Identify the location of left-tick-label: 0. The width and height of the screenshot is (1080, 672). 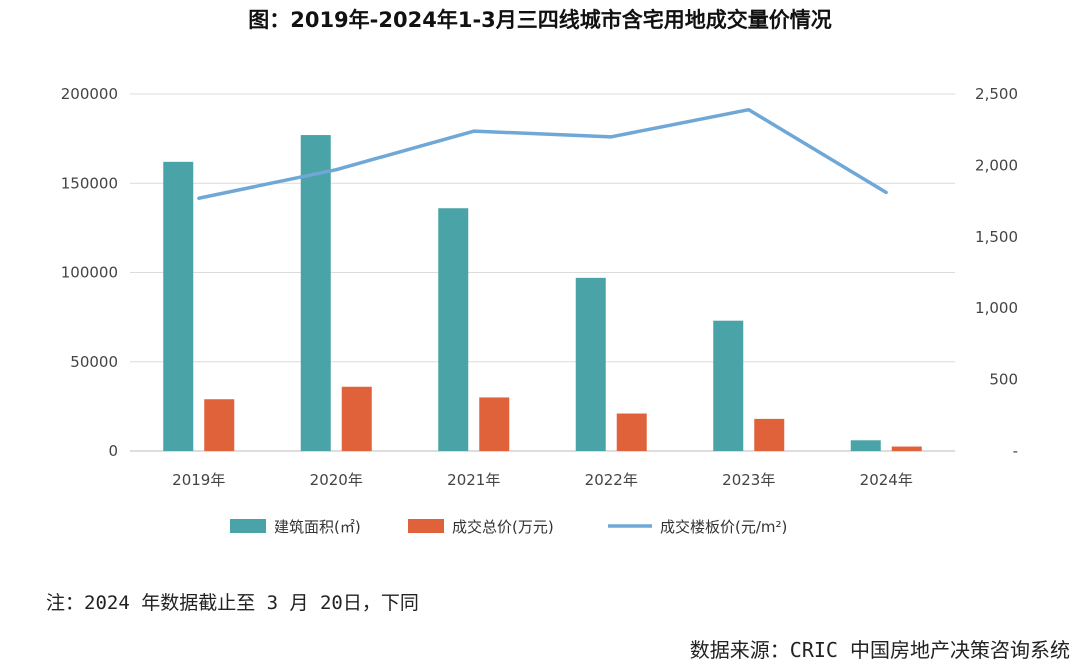
(113, 451).